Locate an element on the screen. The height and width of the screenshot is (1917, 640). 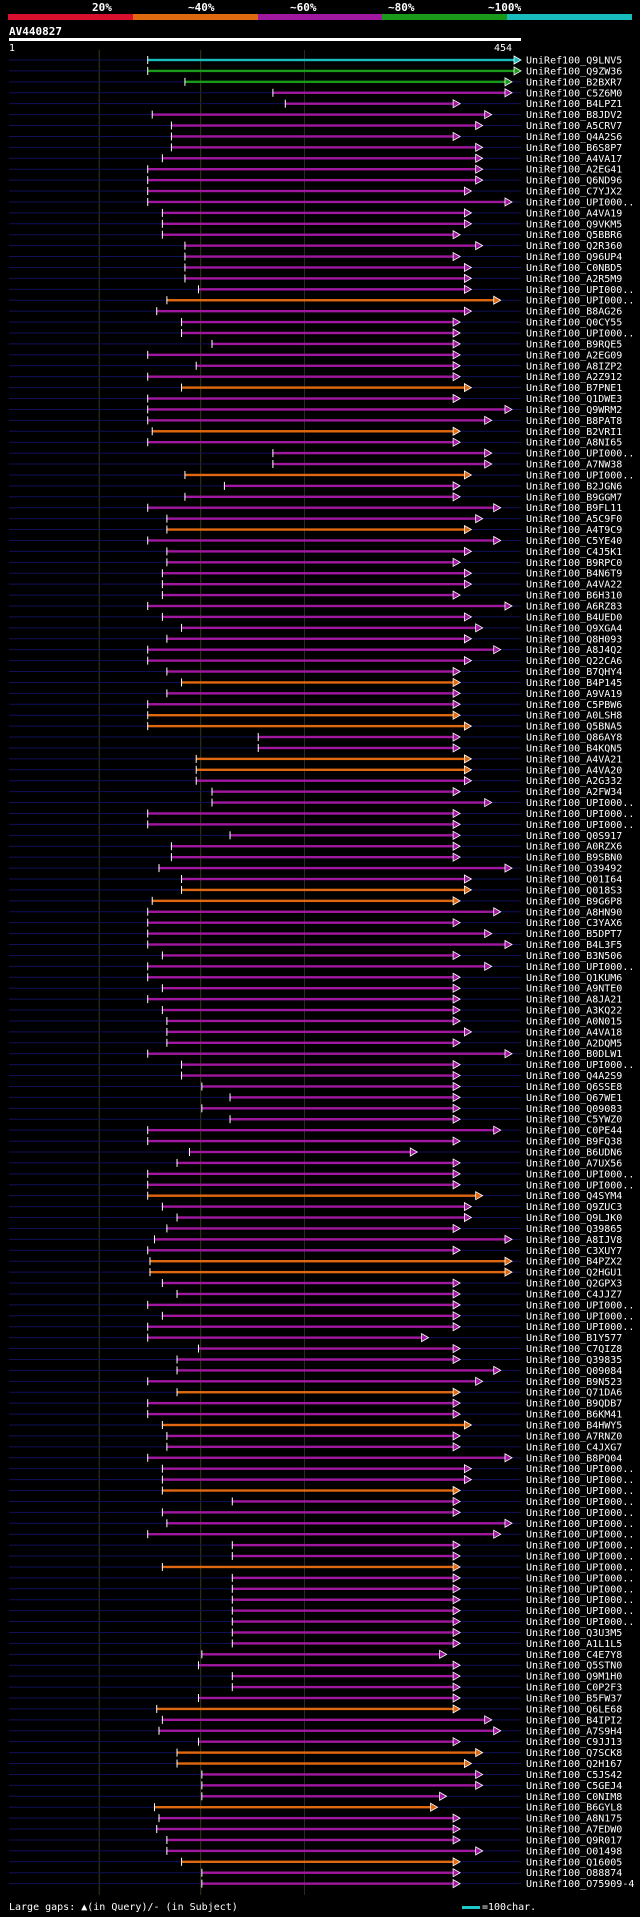
hit-row: UniRef100_B9SBN0 is located at coordinates (315, 858).